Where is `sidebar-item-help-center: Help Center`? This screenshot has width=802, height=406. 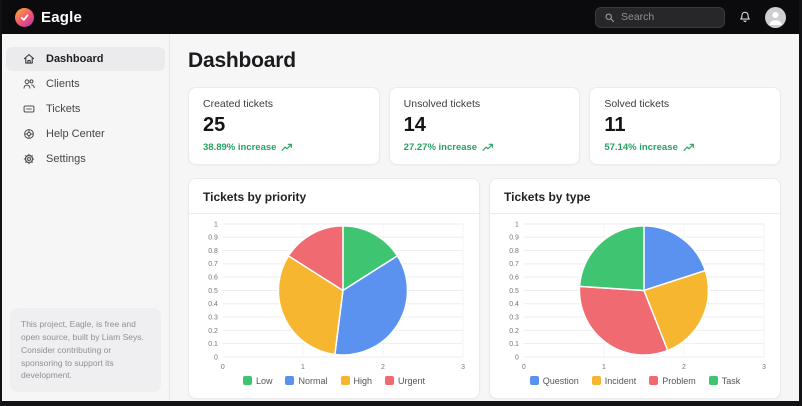
sidebar-item-help-center: Help Center is located at coordinates (85, 134).